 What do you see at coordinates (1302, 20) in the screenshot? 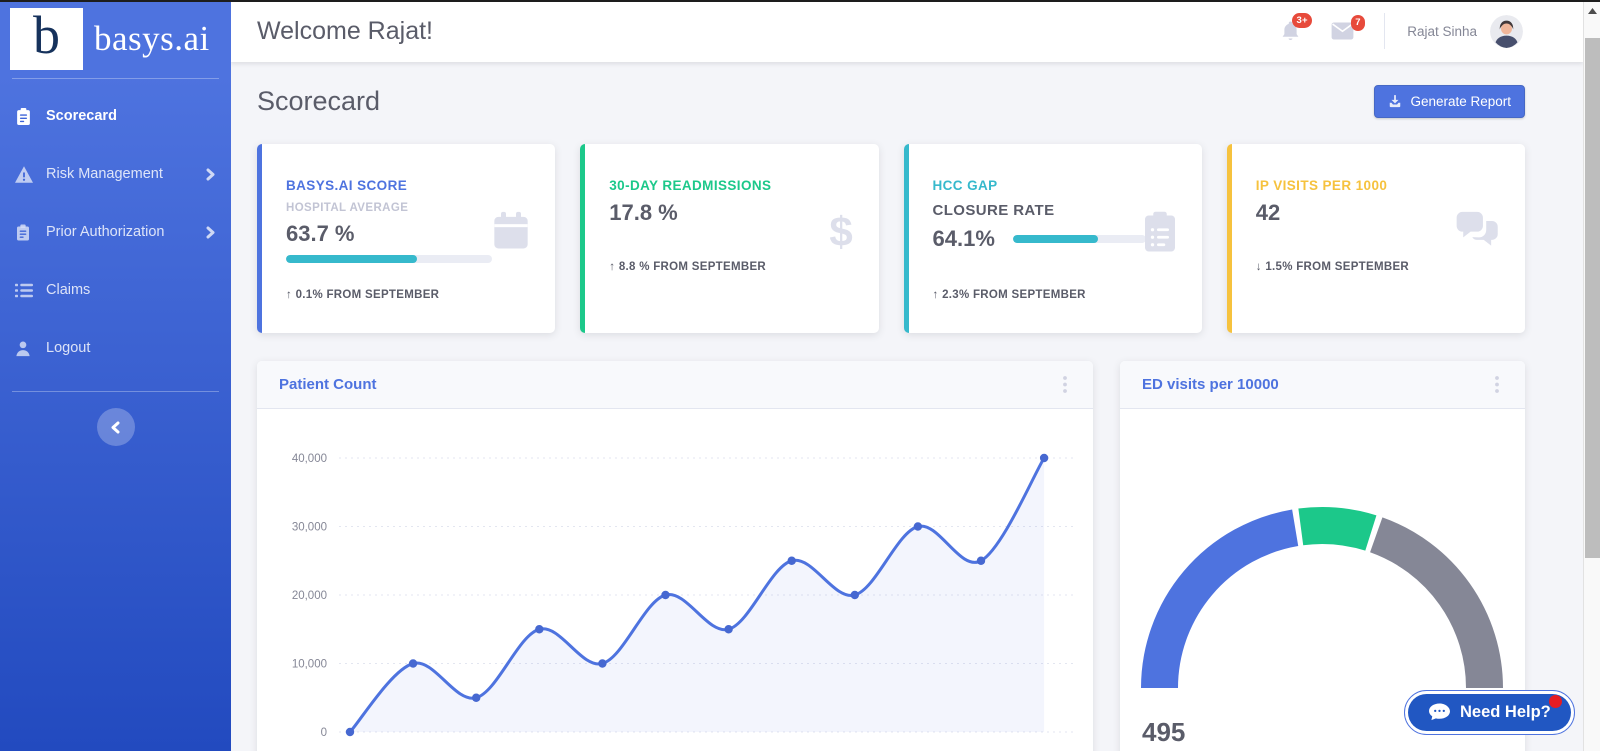
I see `notifications-badge: 3+` at bounding box center [1302, 20].